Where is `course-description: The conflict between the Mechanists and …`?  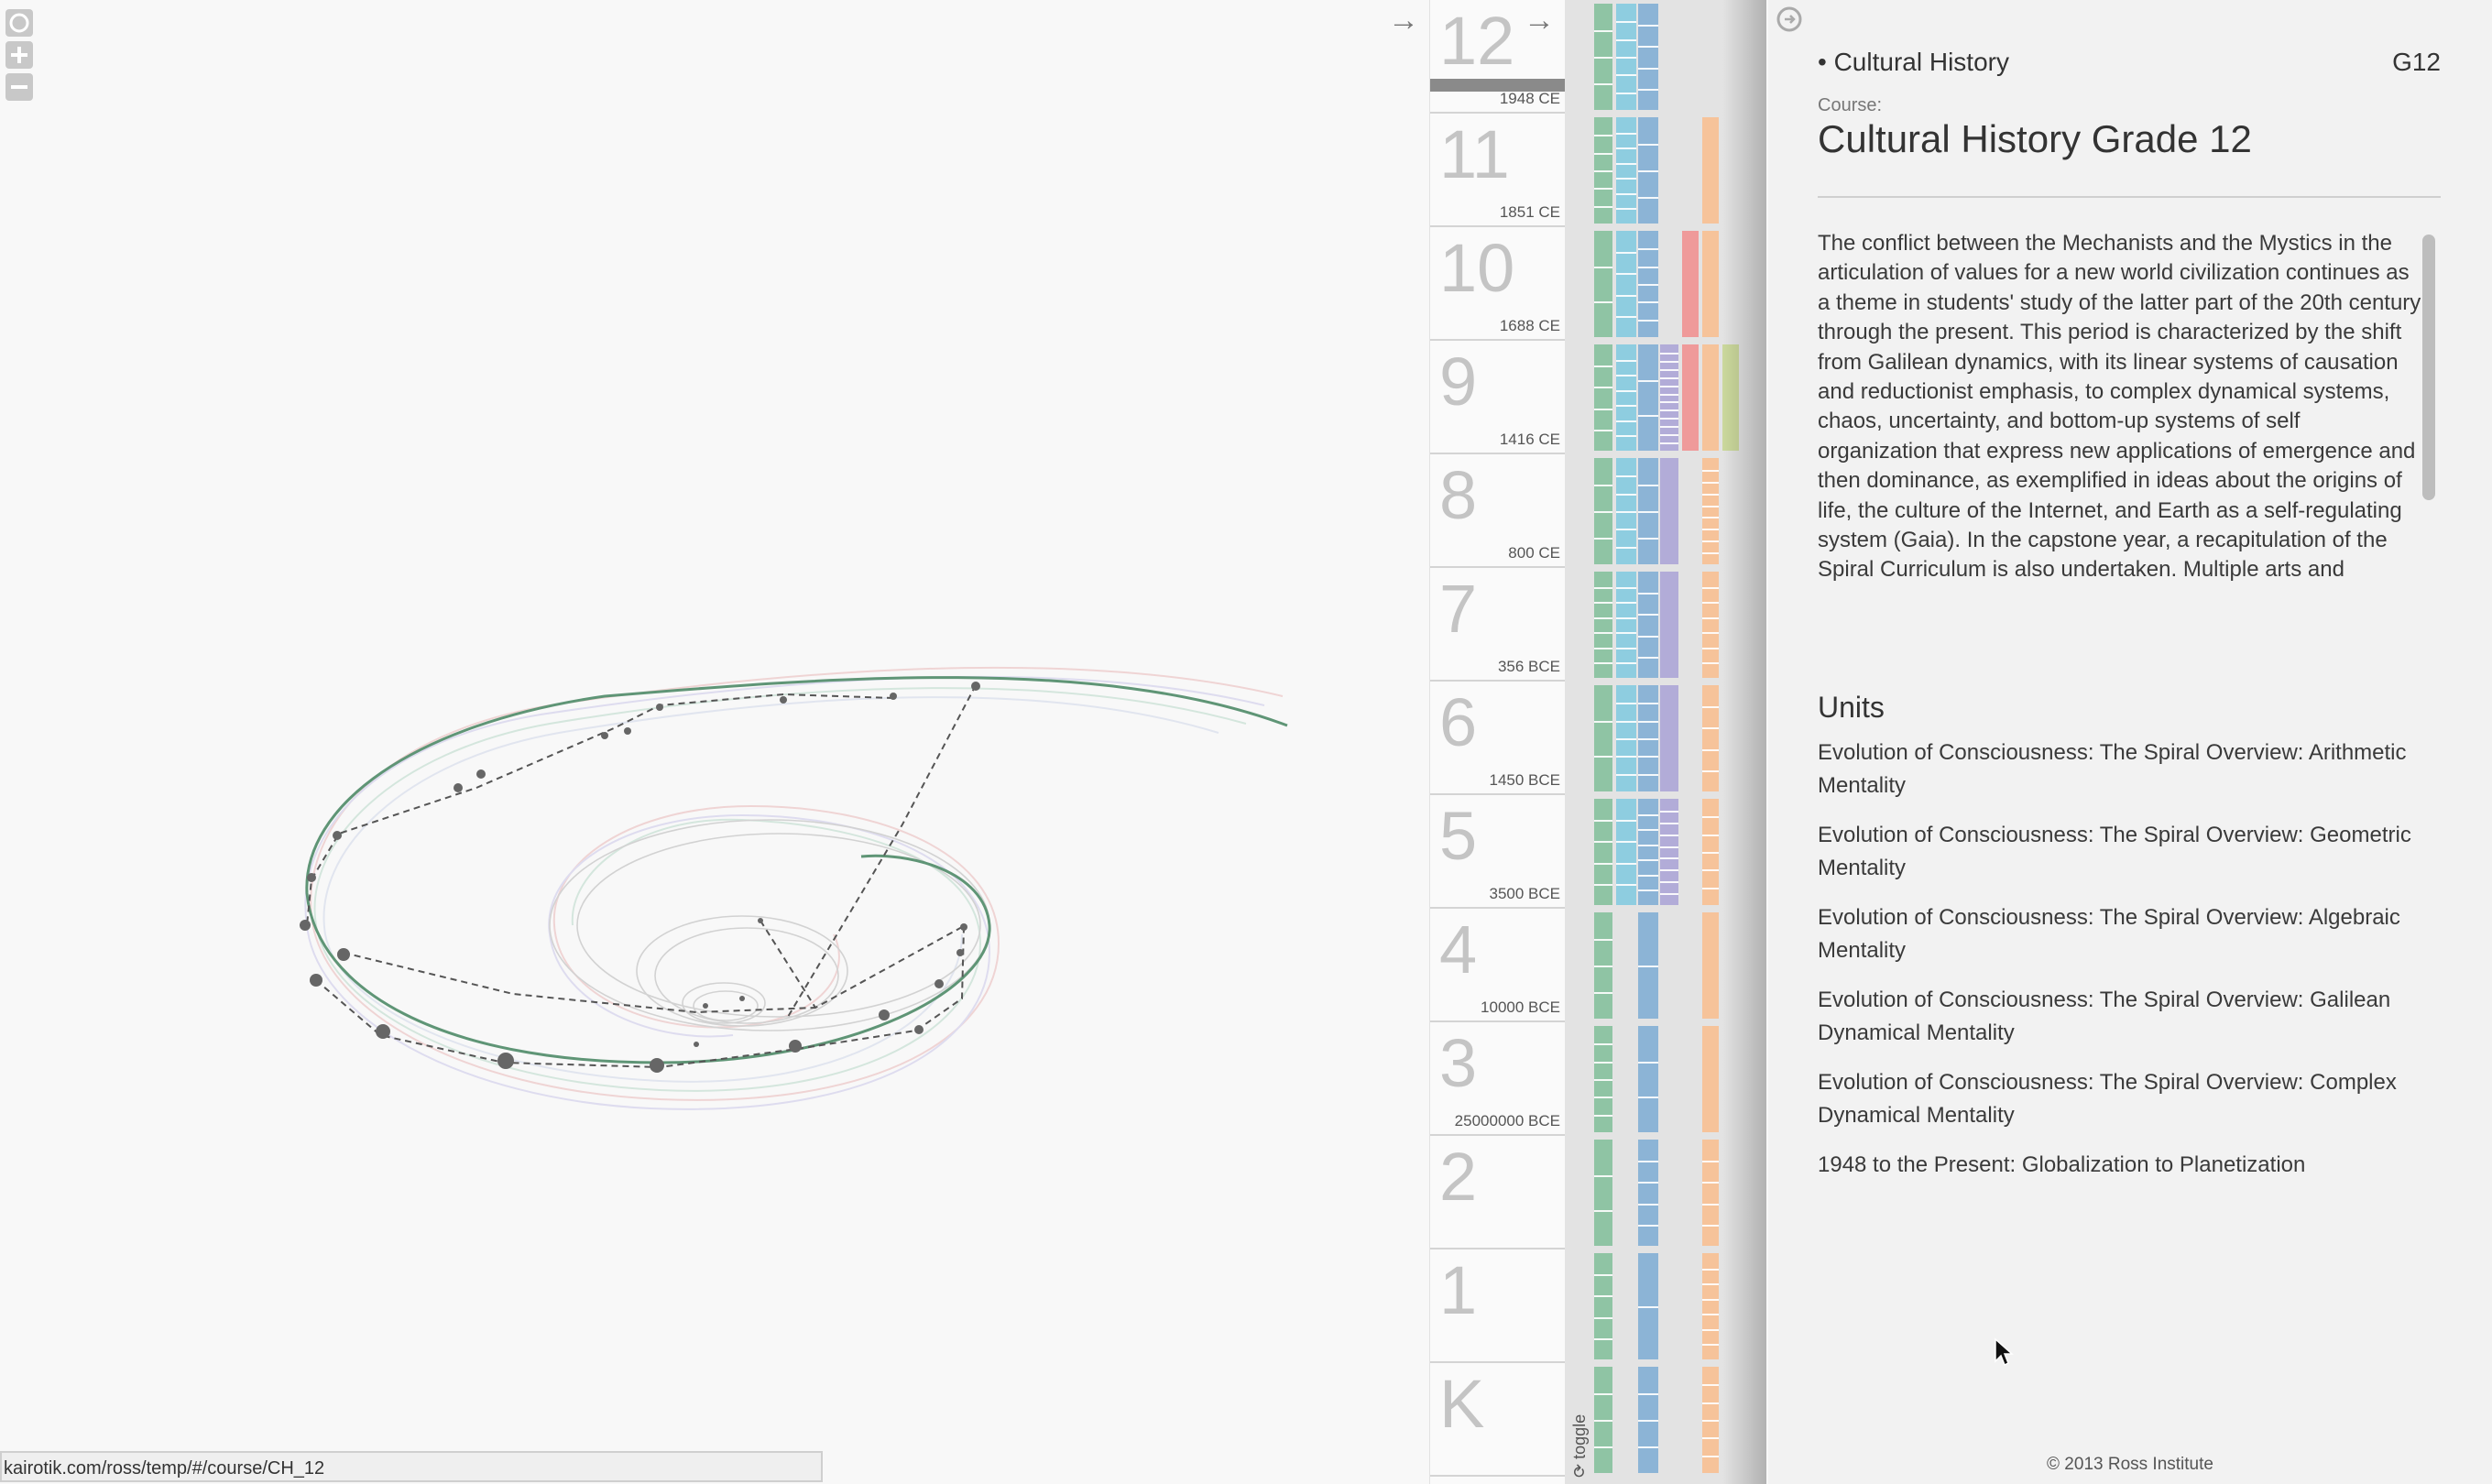
course-description: The conflict between the Mechanists and … is located at coordinates (2120, 407).